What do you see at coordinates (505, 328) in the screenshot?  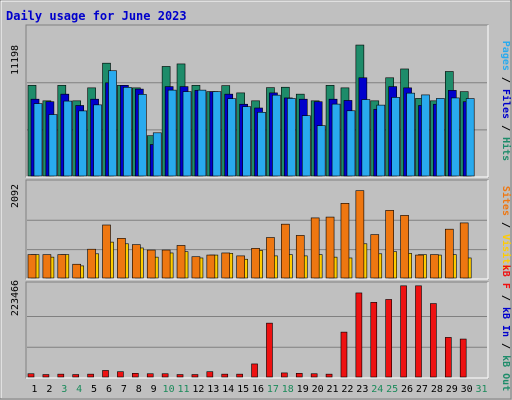 I see `side-legend-kbytes: kB F / kB In / kB Out` at bounding box center [505, 328].